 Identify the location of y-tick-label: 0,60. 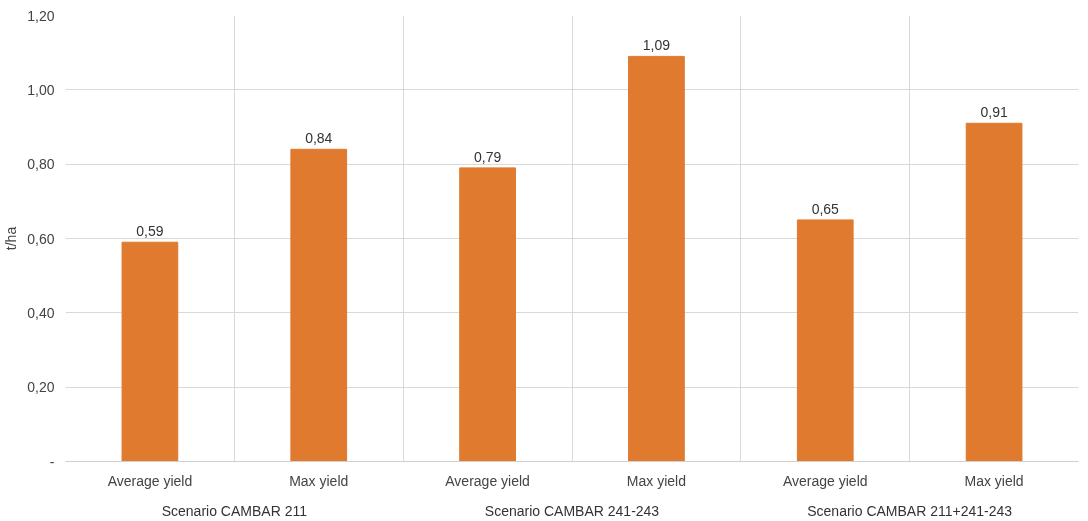
(41, 238).